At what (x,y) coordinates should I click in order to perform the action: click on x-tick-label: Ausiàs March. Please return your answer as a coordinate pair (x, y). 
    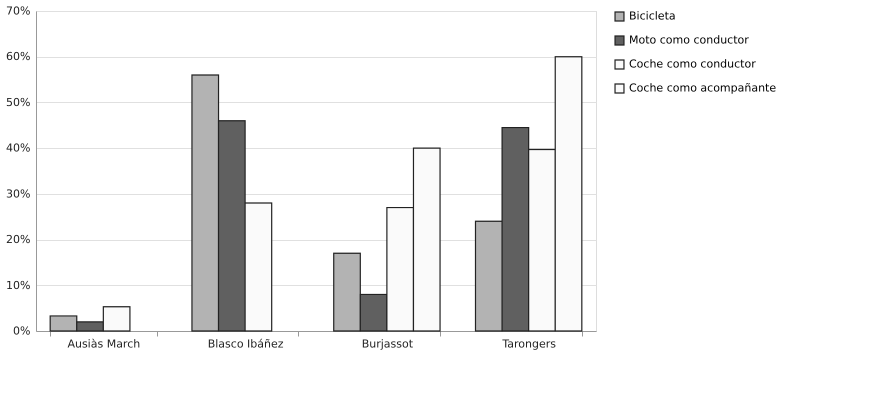
    Looking at the image, I should click on (103, 344).